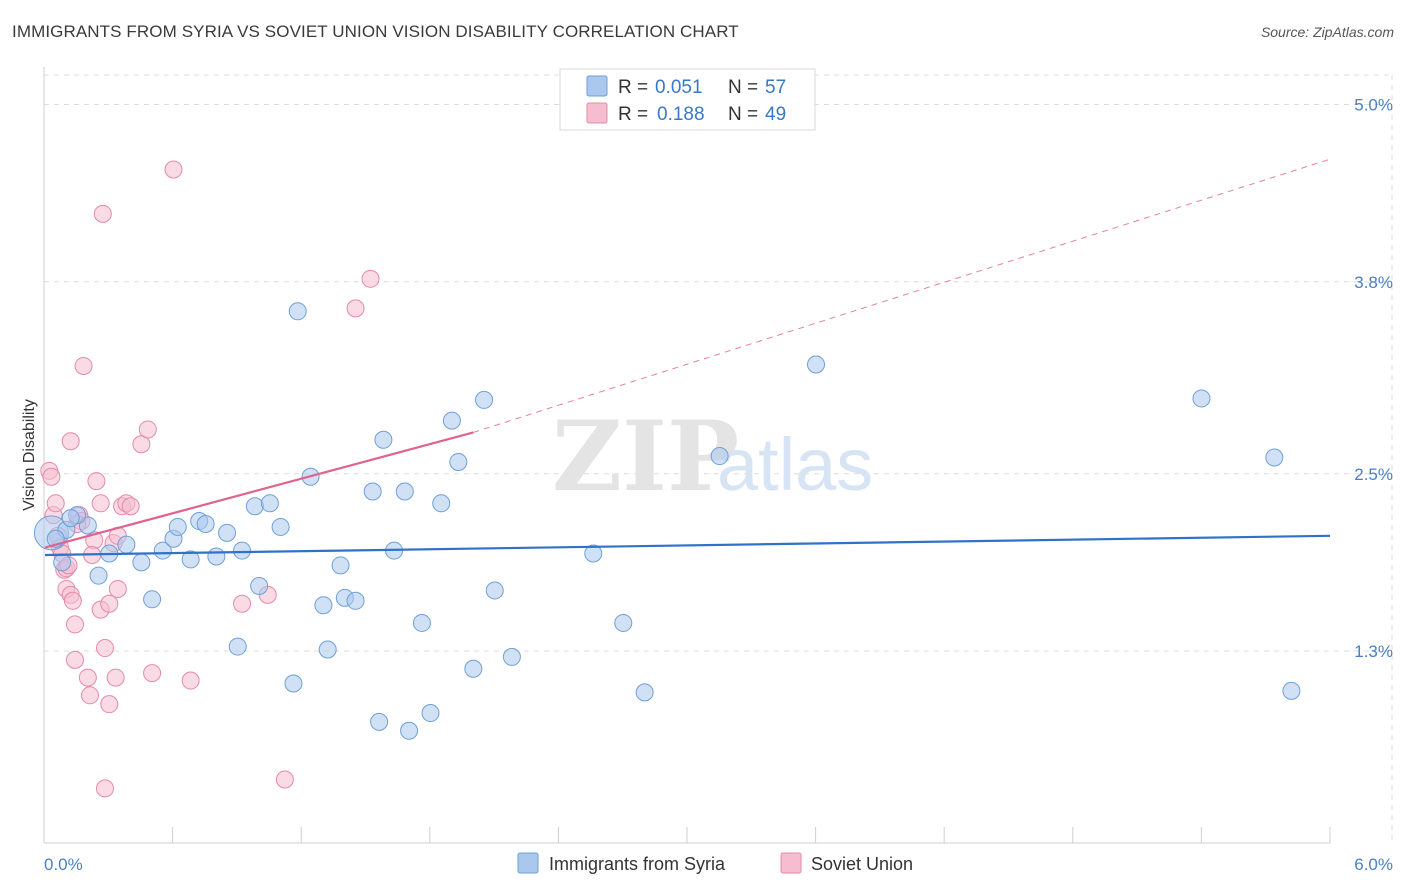 The height and width of the screenshot is (892, 1406). Describe the element at coordinates (597, 113) in the screenshot. I see `soviet-legend-swatch` at that location.